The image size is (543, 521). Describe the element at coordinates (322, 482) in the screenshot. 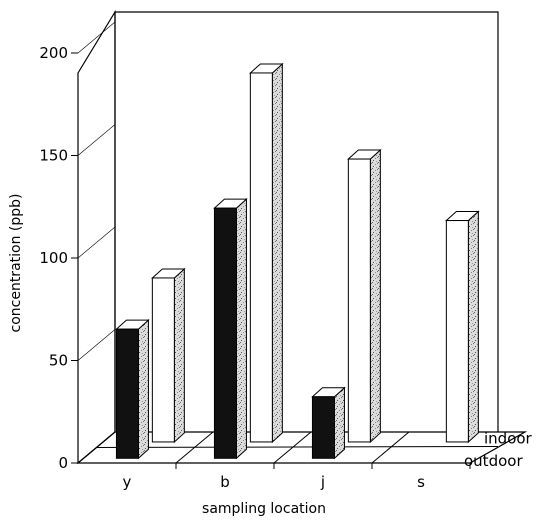

I see `x-tick-label: j` at that location.